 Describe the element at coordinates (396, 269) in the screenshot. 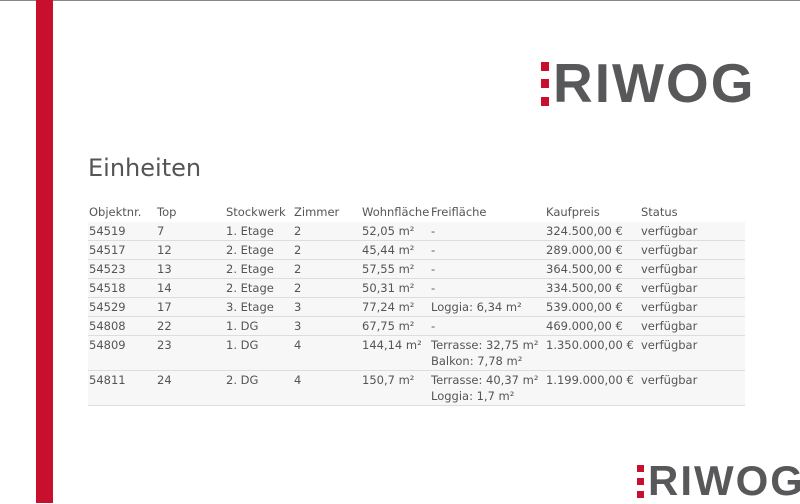

I see `table-cell: 57,55 m²` at that location.